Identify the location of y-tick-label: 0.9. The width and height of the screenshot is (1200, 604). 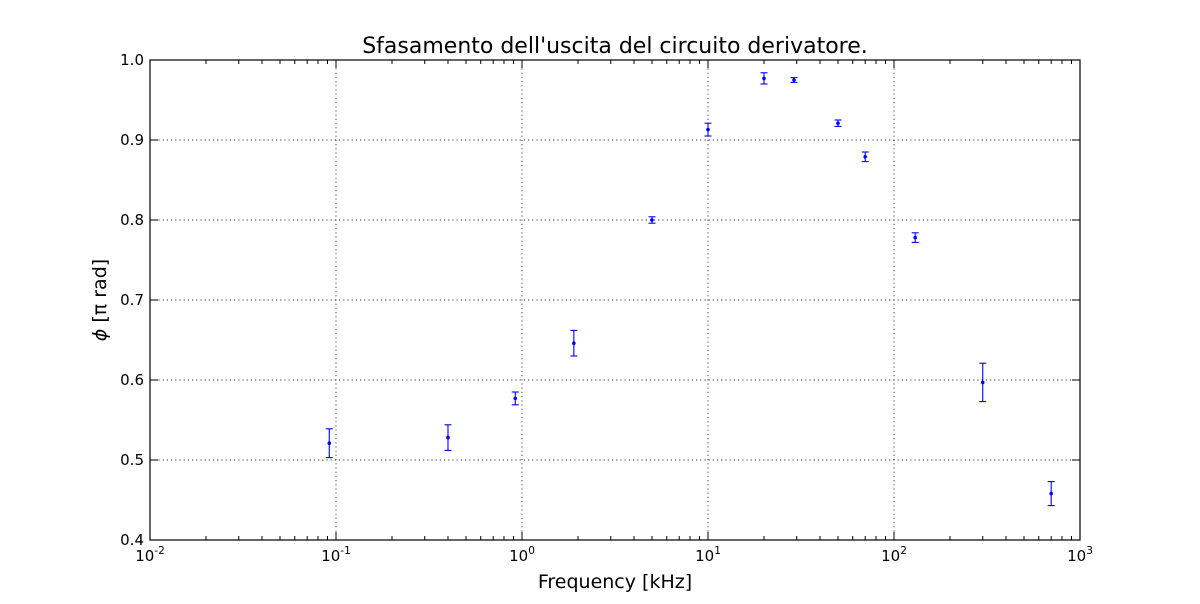
(132, 140).